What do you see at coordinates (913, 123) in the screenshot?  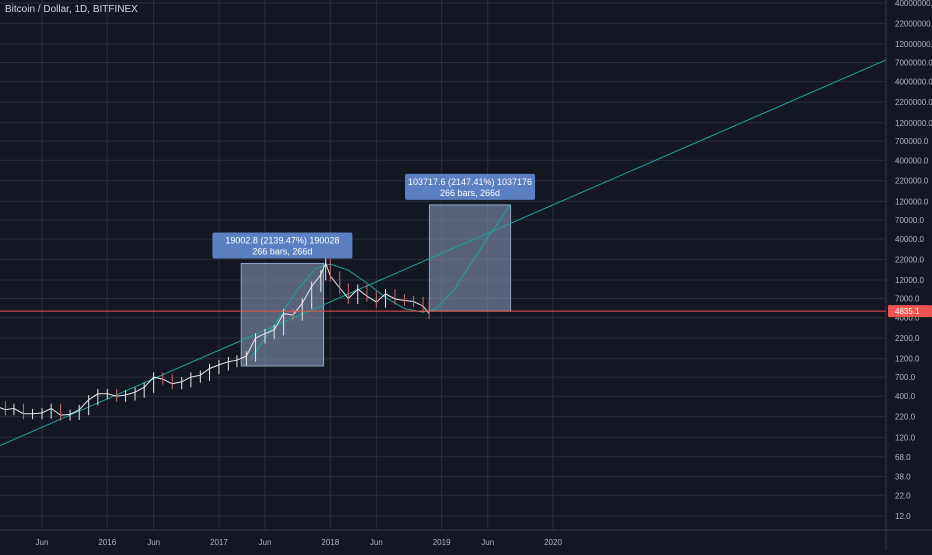 I see `y-axis-tick-label: 1200000.0` at bounding box center [913, 123].